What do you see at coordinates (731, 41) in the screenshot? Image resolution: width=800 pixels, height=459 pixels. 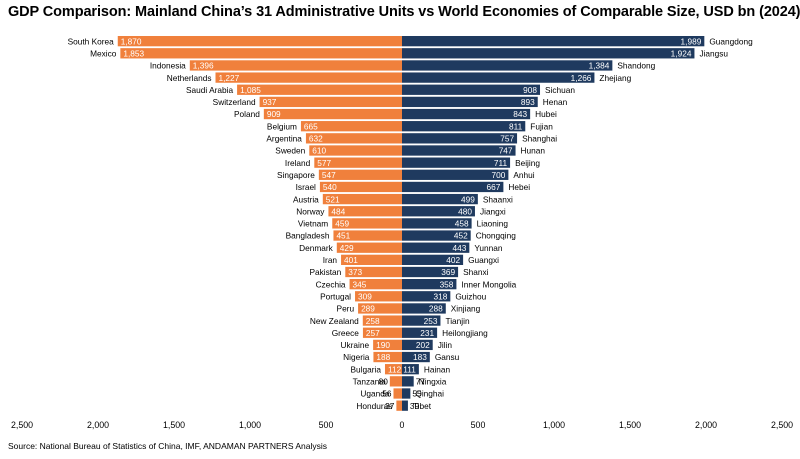 I see `province-label: Guangdong` at bounding box center [731, 41].